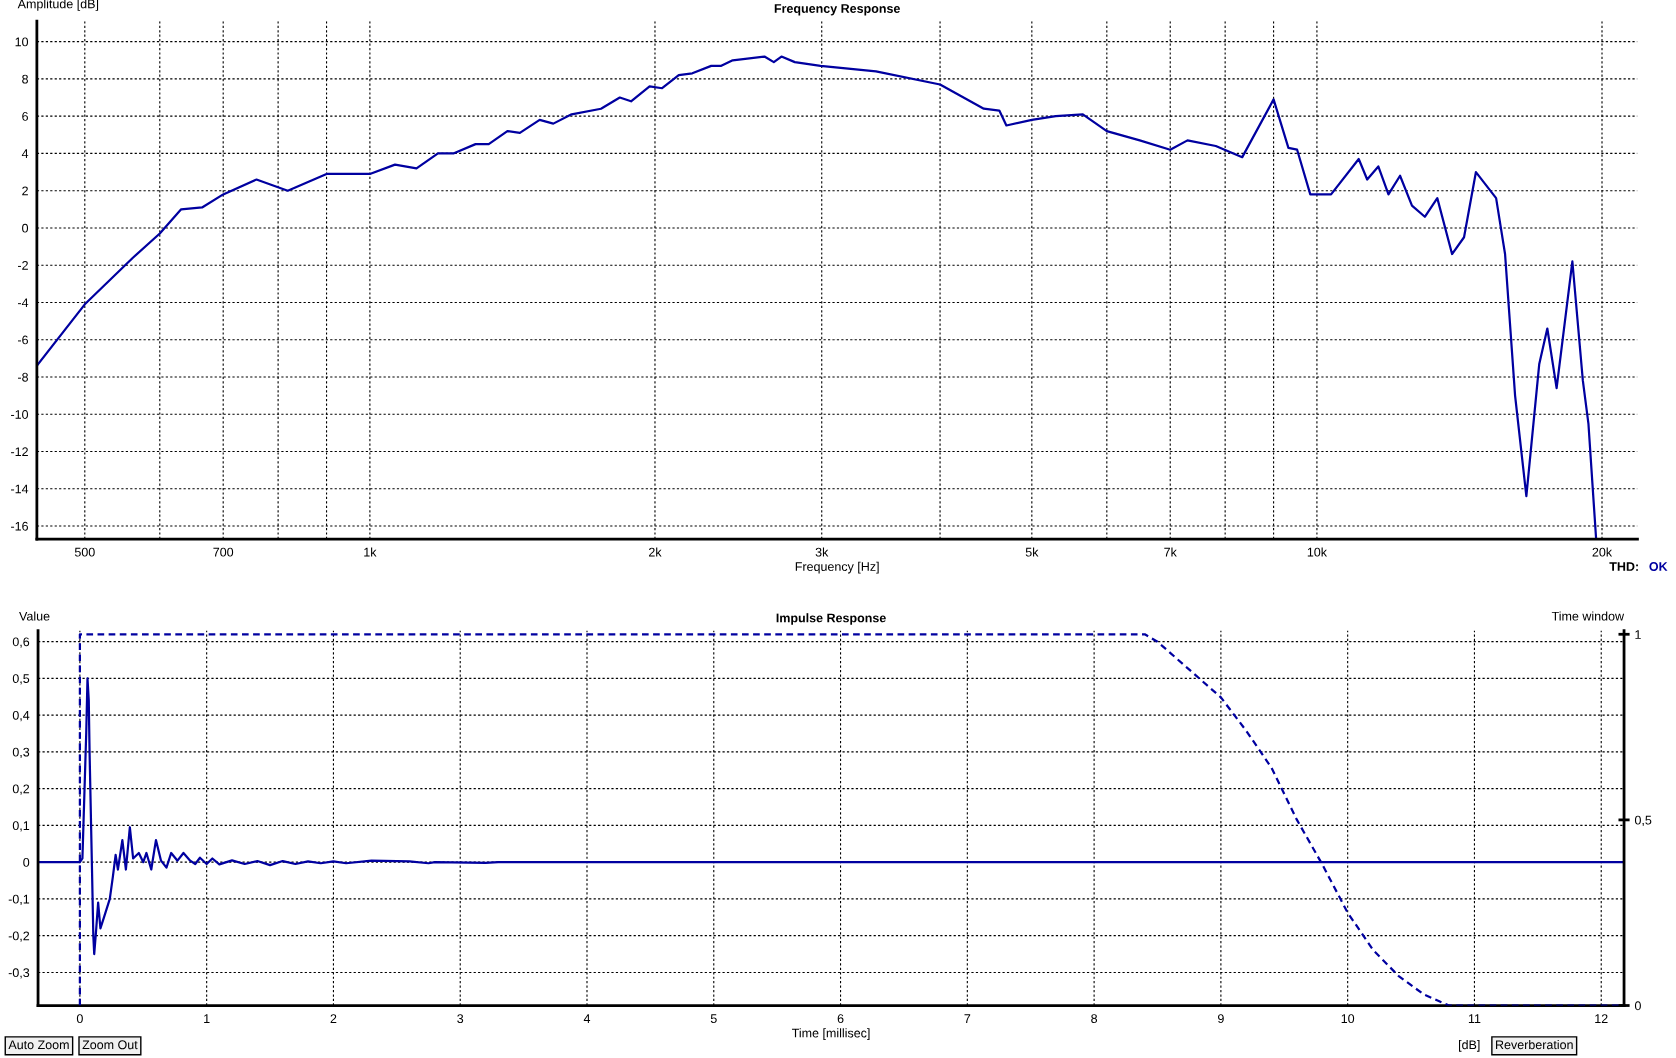 The width and height of the screenshot is (1676, 1058). What do you see at coordinates (967, 1018) in the screenshot?
I see `x-tick-label: 7` at bounding box center [967, 1018].